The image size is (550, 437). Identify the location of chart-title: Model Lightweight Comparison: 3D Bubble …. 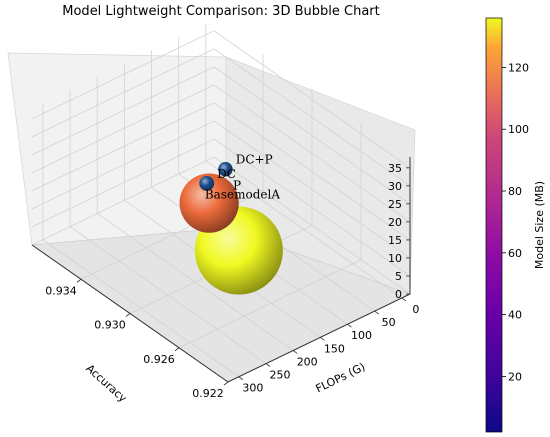
(220, 11).